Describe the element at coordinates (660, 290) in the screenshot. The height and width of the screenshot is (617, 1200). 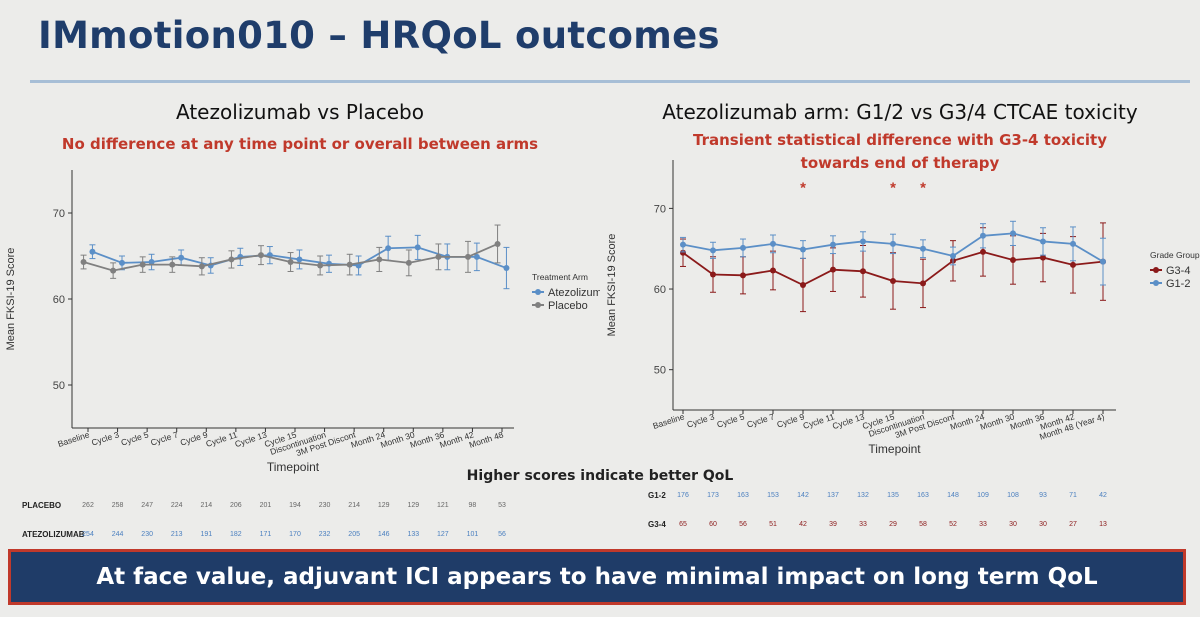
I see `right-y-tick-label: 60` at that location.